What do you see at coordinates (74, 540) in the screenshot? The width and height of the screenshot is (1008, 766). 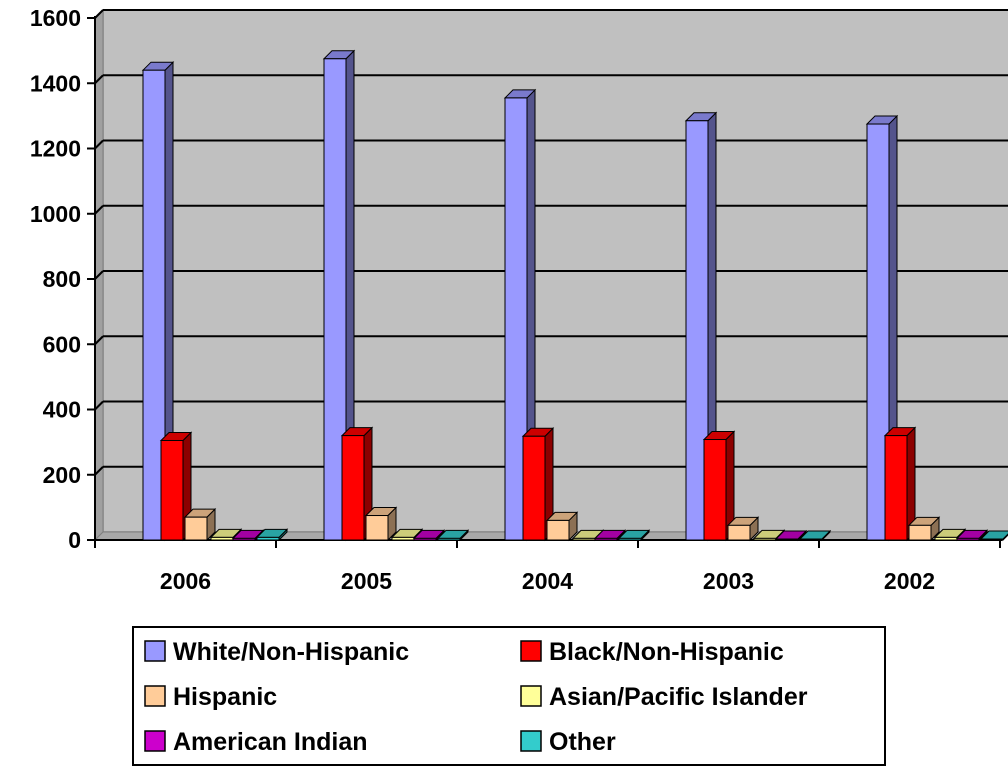 I see `y-tick-label-0: 0` at bounding box center [74, 540].